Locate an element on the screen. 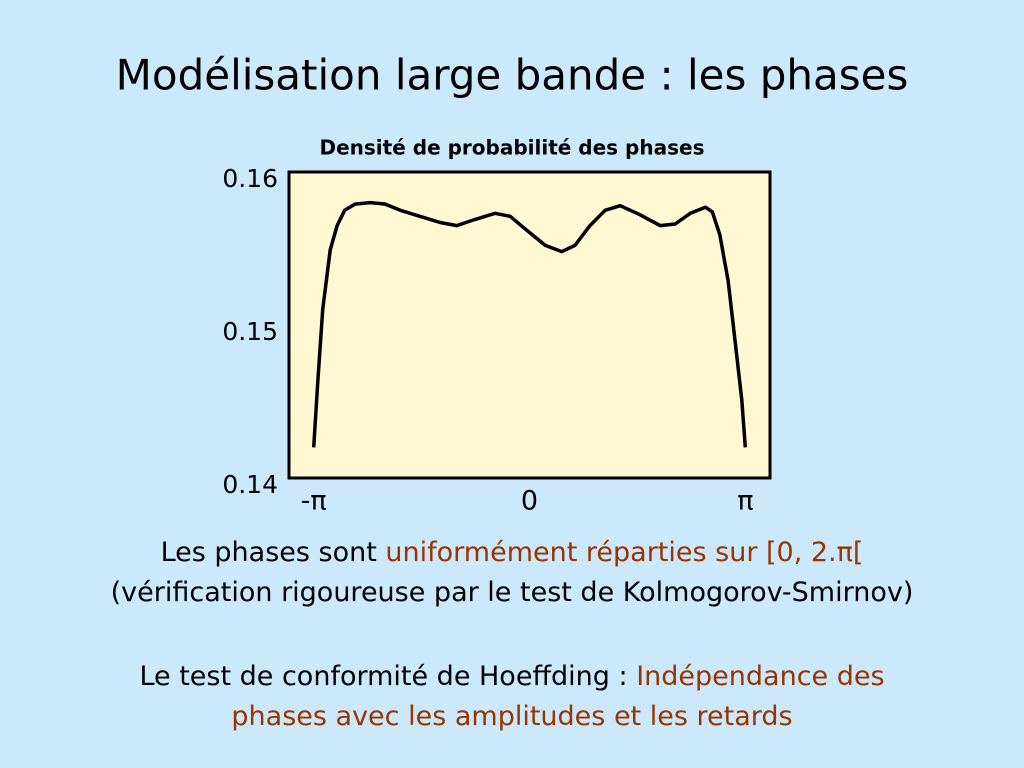 The height and width of the screenshot is (768, 1024). chart-title: Densité de probabilité des phases is located at coordinates (512, 148).